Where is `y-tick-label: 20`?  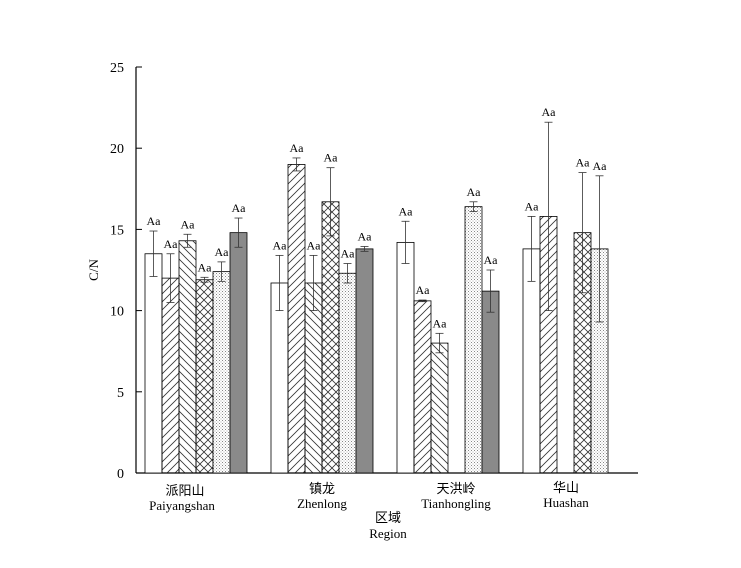
y-tick-label: 20 is located at coordinates (117, 149).